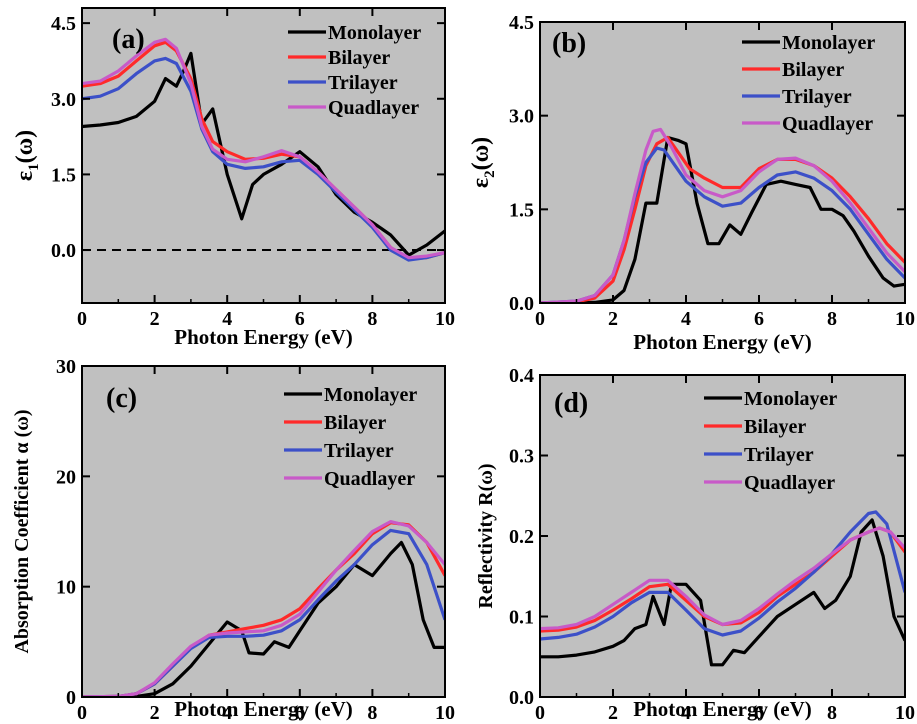 The width and height of the screenshot is (917, 724). Describe the element at coordinates (521, 457) in the screenshot. I see `y-tick-label: 0.3` at that location.